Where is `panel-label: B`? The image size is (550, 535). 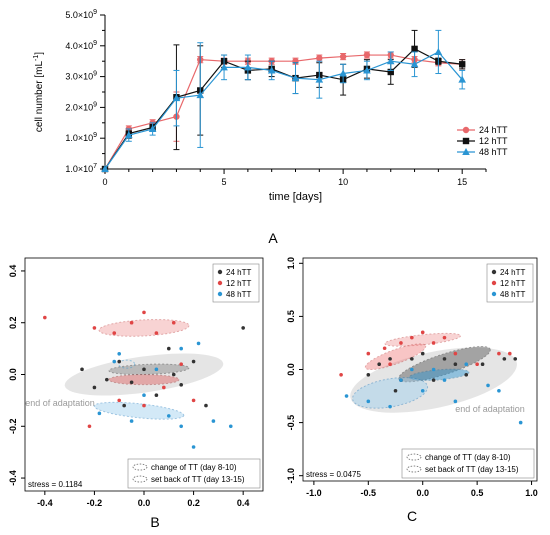 panel-label: B is located at coordinates (154, 522).